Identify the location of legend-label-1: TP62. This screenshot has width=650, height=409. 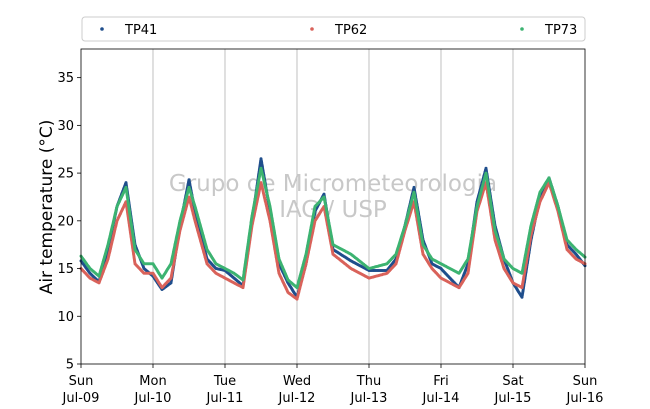
(350, 30).